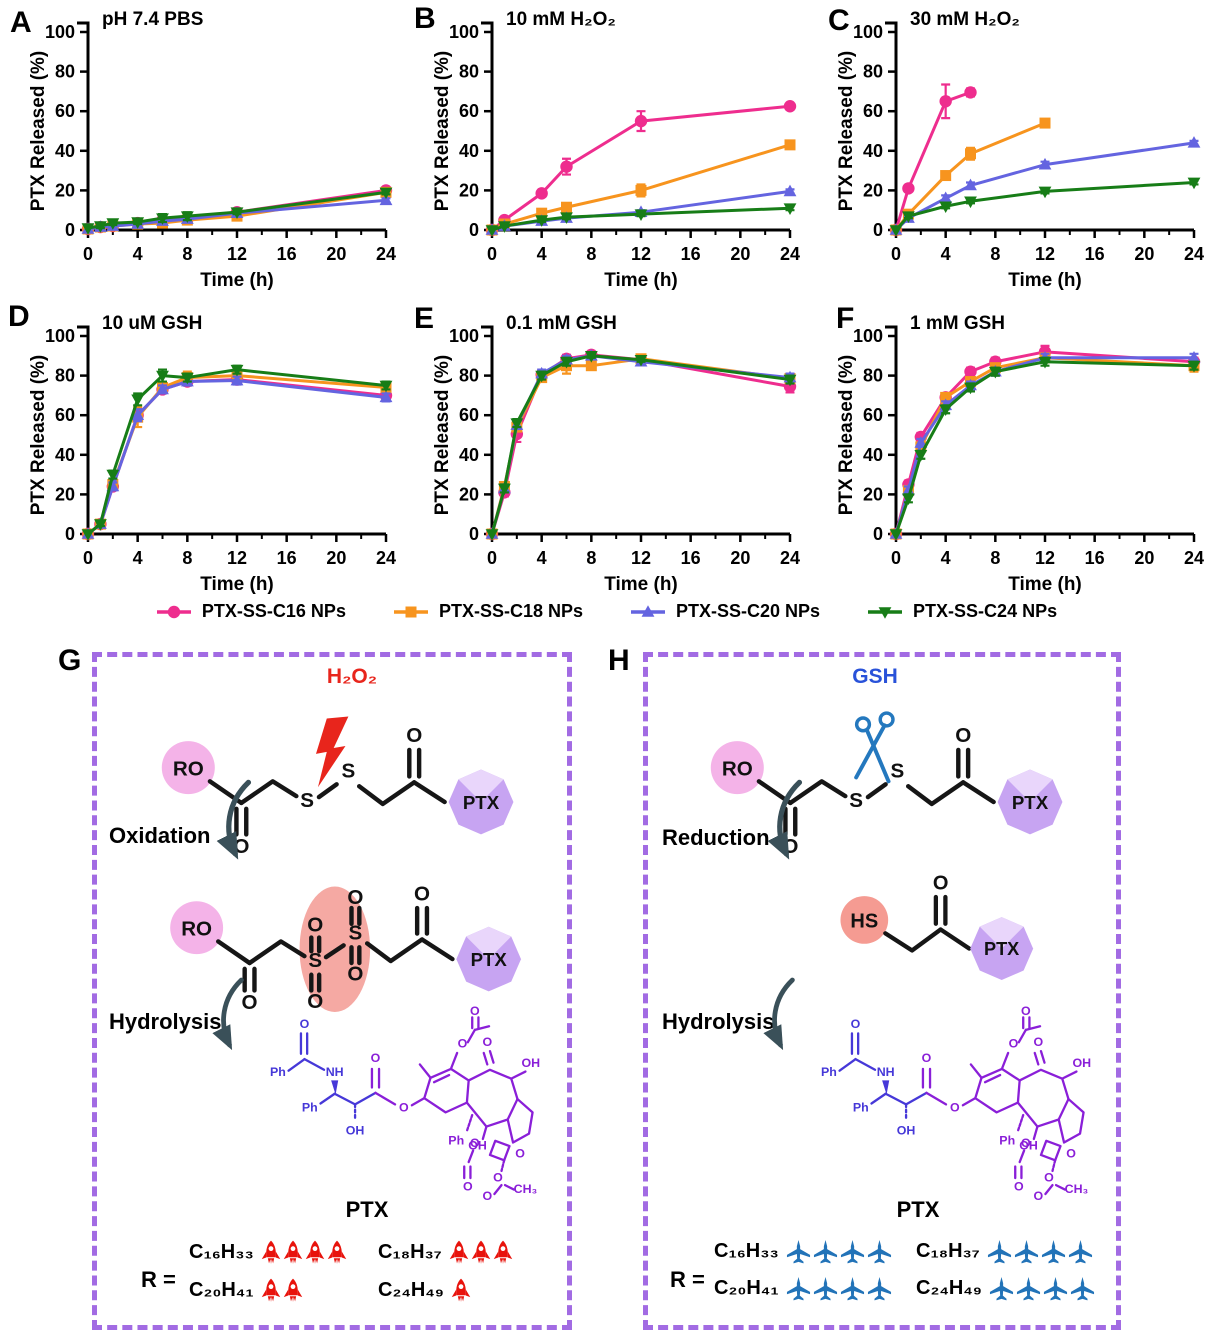 Image resolution: width=1212 pixels, height=1341 pixels. Describe the element at coordinates (19, 316) in the screenshot. I see `panel-letter-d: D` at that location.